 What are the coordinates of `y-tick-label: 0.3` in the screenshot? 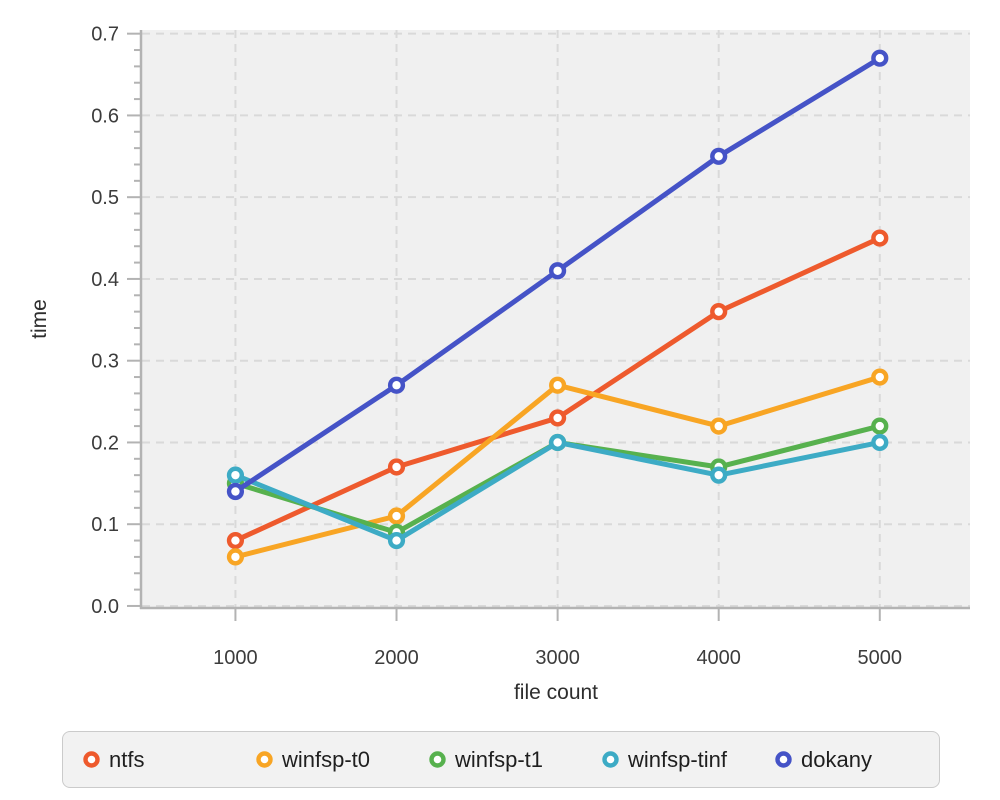 It's located at (105, 362).